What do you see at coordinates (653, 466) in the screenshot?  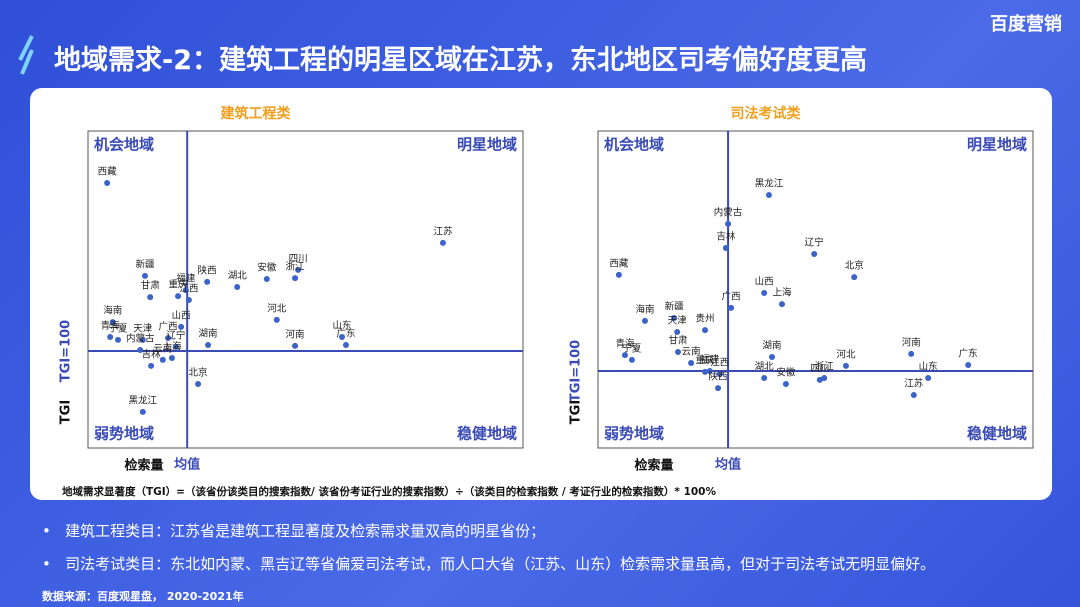 I see `x-axis-label: 检索量` at bounding box center [653, 466].